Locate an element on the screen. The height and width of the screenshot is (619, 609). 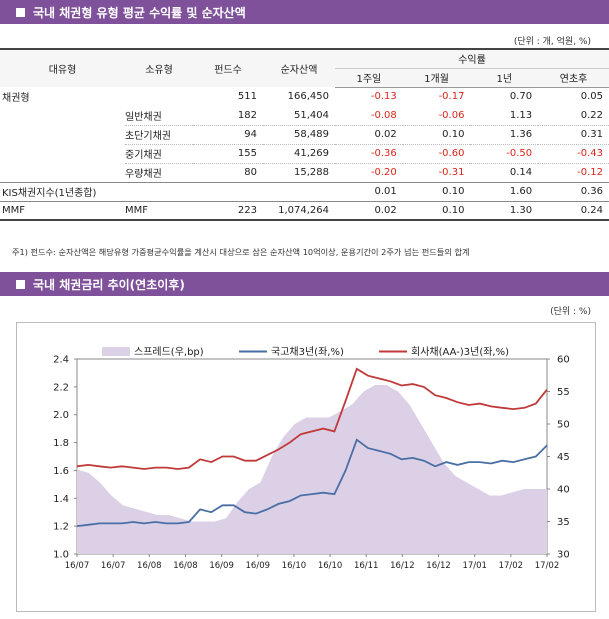
kr3y-line is located at coordinates (312, 482).